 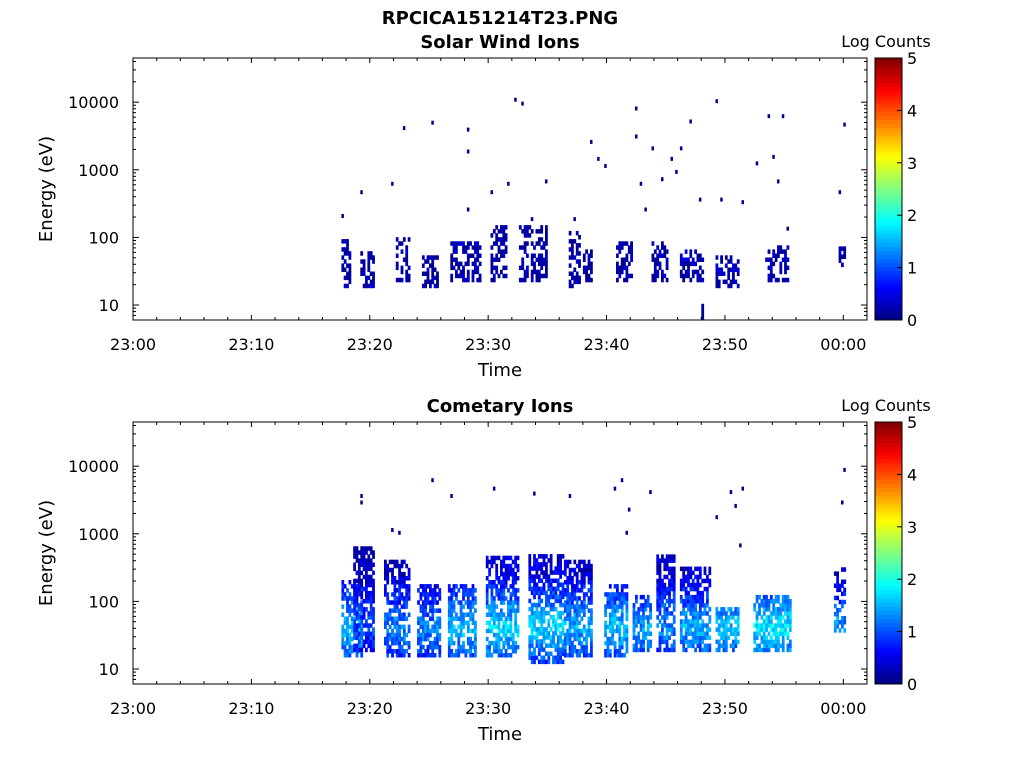 What do you see at coordinates (888, 293) in the screenshot?
I see `colorbar-segment` at bounding box center [888, 293].